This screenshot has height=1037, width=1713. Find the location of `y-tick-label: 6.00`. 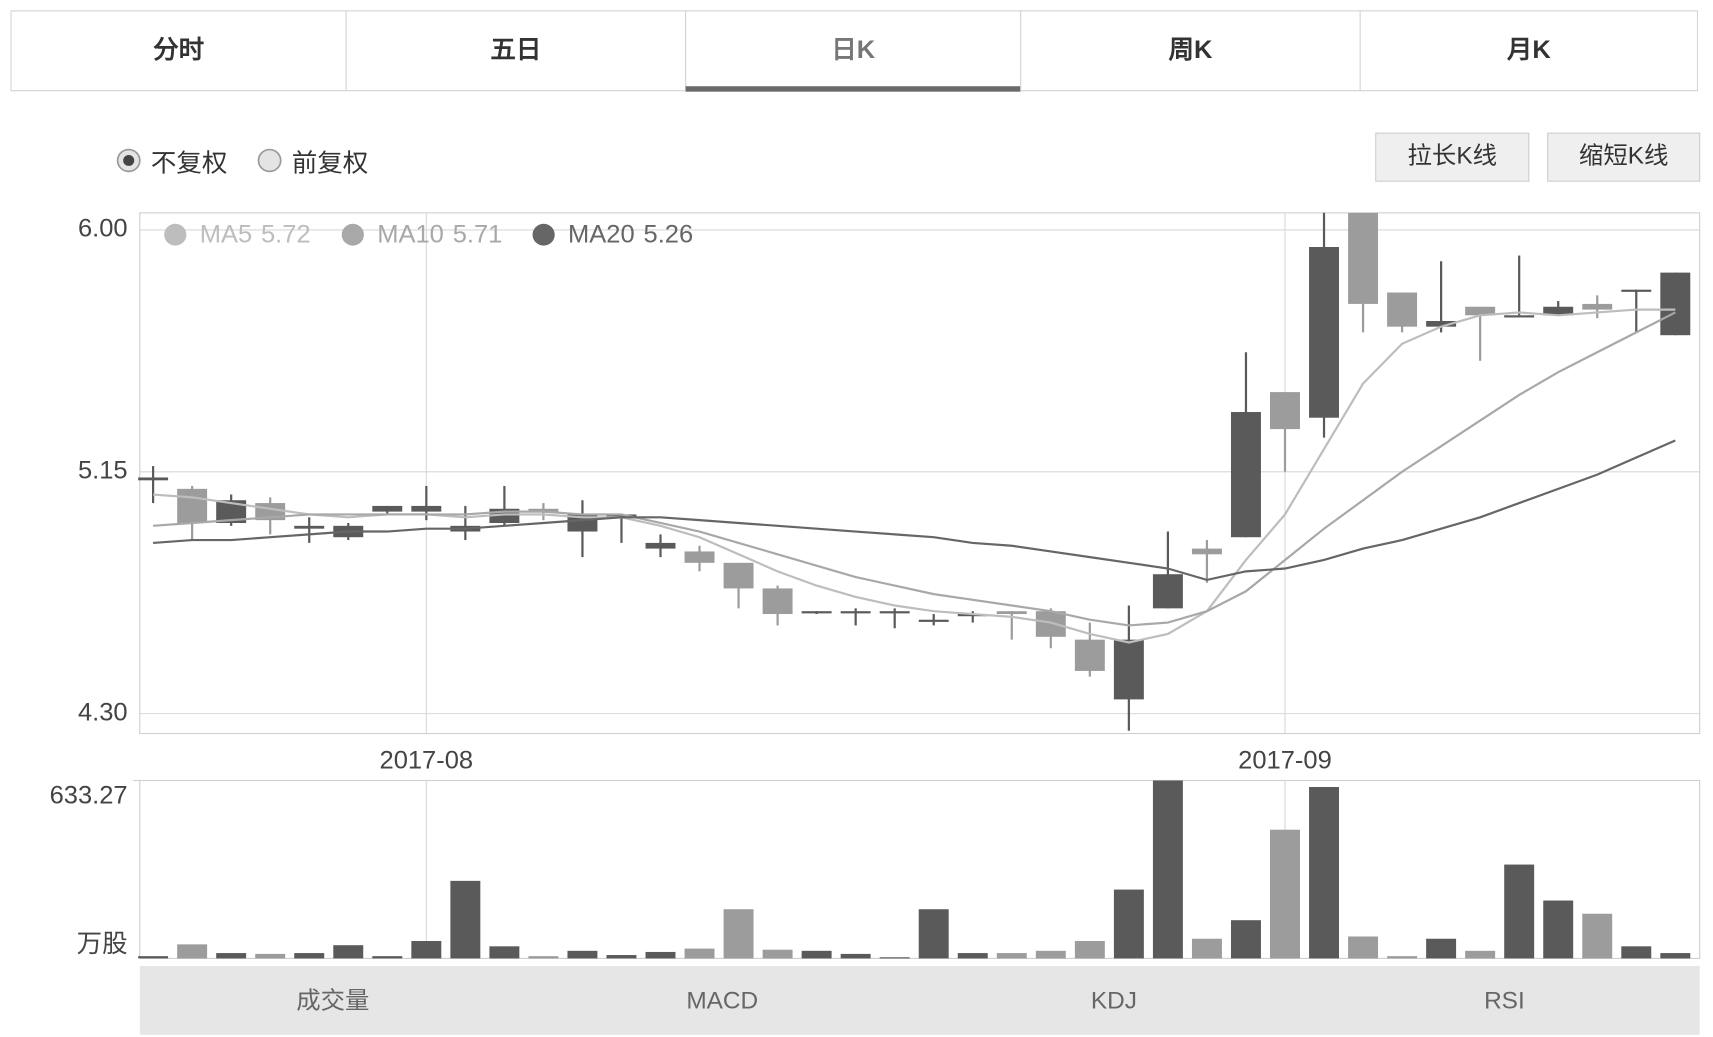

y-tick-label: 6.00 is located at coordinates (103, 229).